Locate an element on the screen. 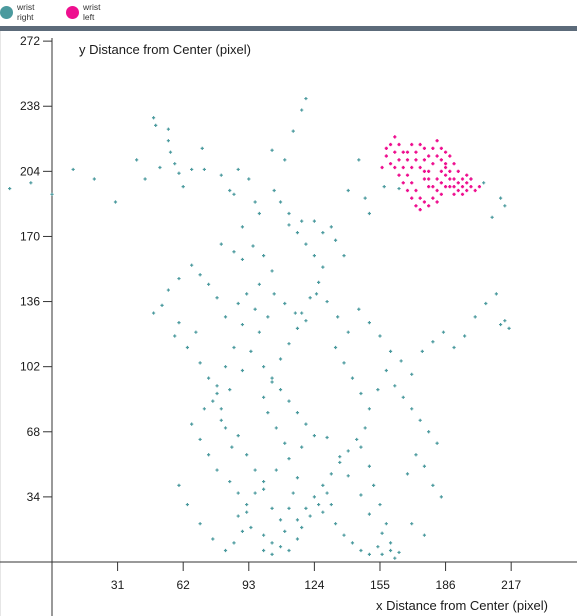  x-axis-title: x Distance from Center (pixel) is located at coordinates (462, 605).